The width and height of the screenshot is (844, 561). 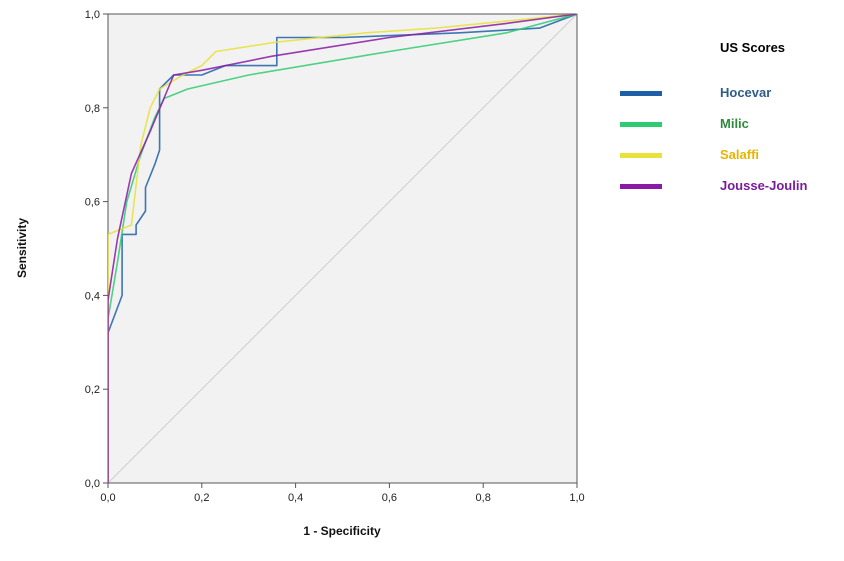 What do you see at coordinates (483, 498) in the screenshot?
I see `x-tick-label: 0,8` at bounding box center [483, 498].